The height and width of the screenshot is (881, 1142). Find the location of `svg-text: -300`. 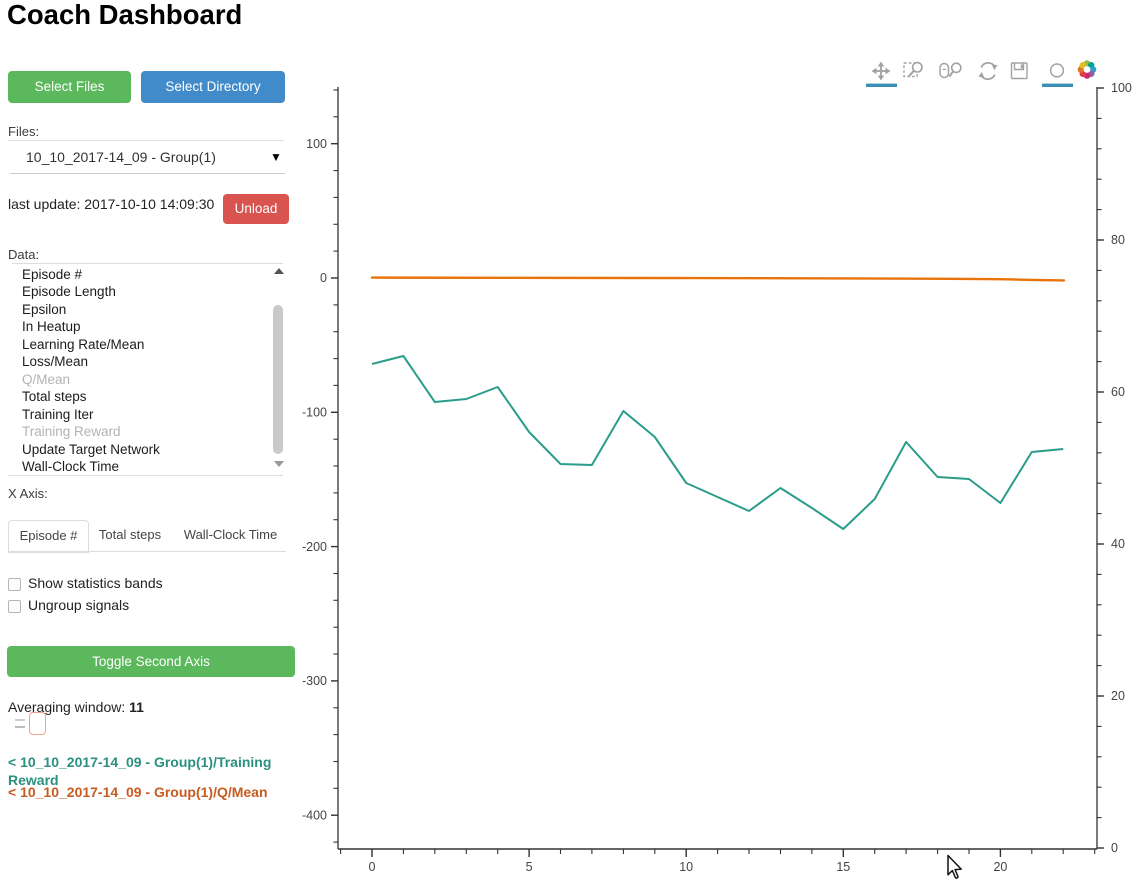

svg-text: -300 is located at coordinates (314, 681).